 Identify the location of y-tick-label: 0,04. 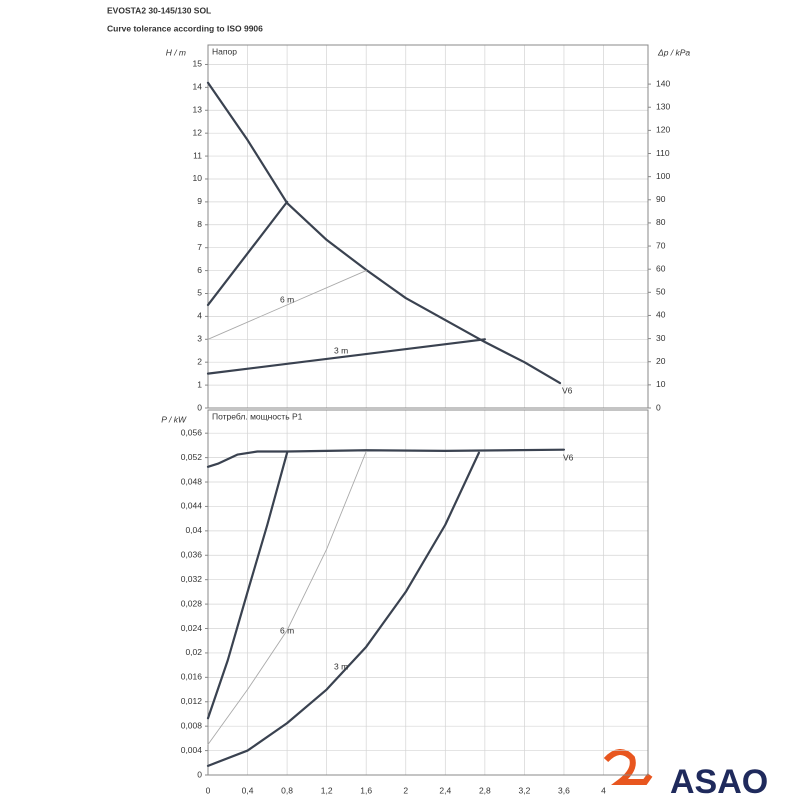
(193, 530).